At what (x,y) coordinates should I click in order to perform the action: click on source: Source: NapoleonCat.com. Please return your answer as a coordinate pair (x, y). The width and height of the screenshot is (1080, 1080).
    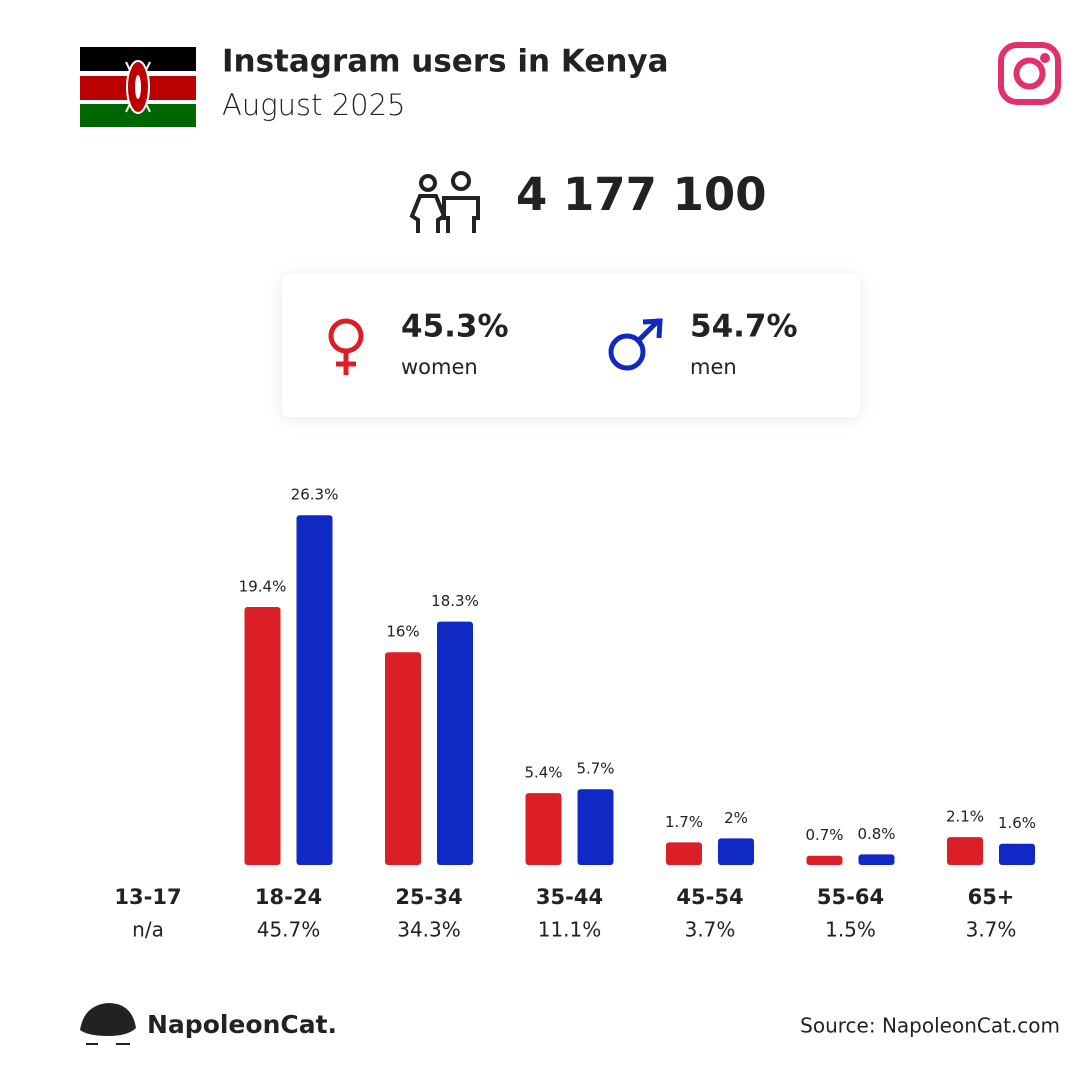
    Looking at the image, I should click on (930, 1026).